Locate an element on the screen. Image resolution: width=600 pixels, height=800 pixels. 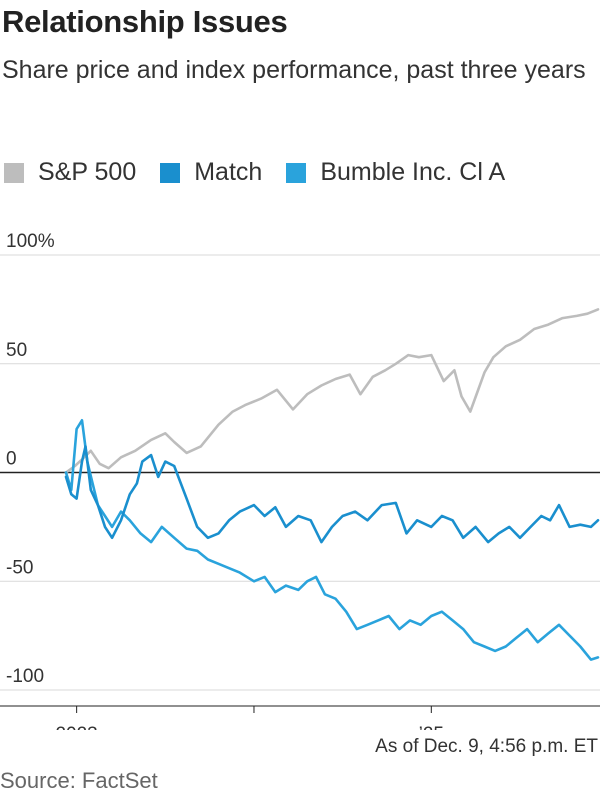
legend-label-bumble: Bumble Inc. Cl A is located at coordinates (413, 172).